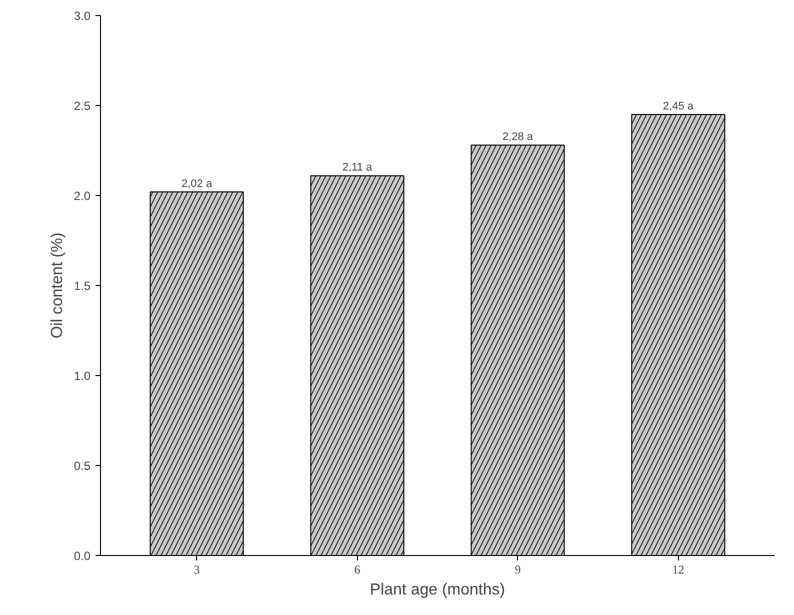  I want to click on y-tick-label: 0.0, so click(82, 556).